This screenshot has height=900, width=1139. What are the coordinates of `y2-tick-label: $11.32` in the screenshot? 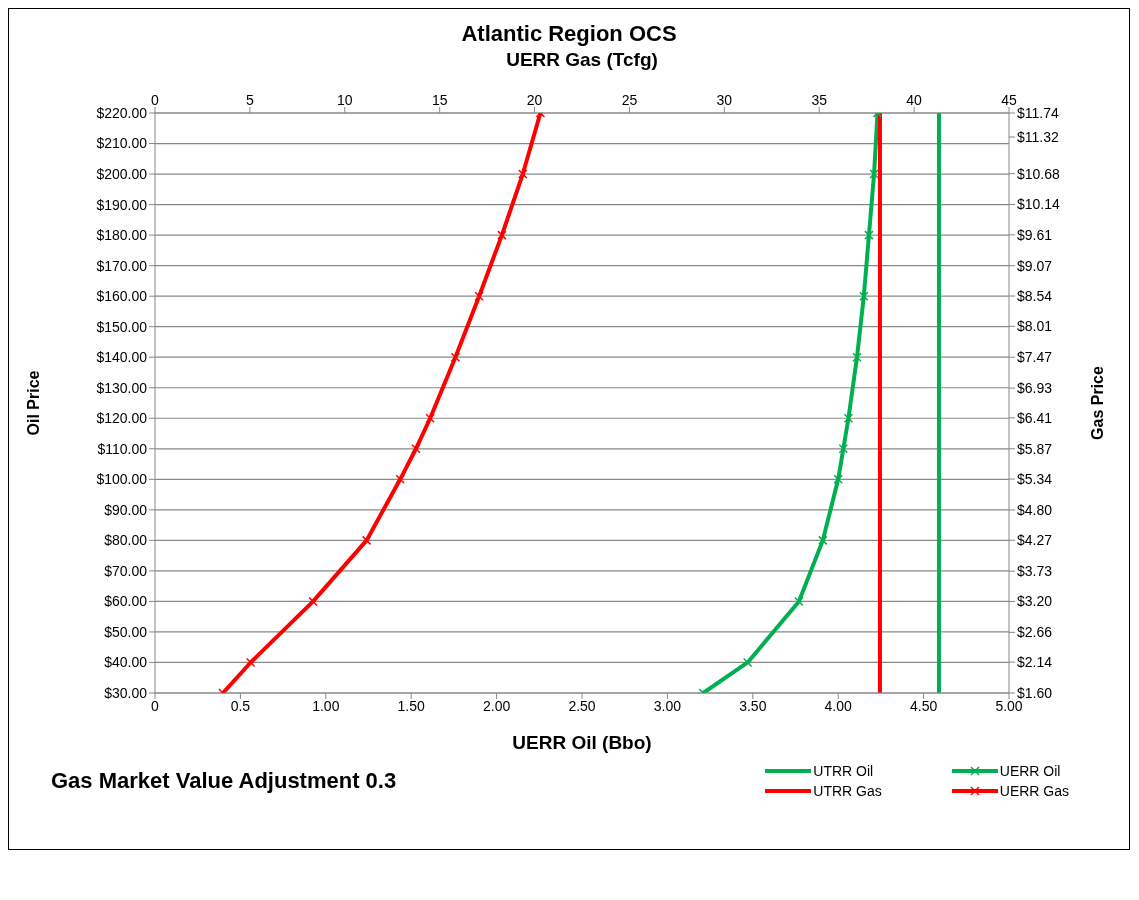 It's located at (1038, 136).